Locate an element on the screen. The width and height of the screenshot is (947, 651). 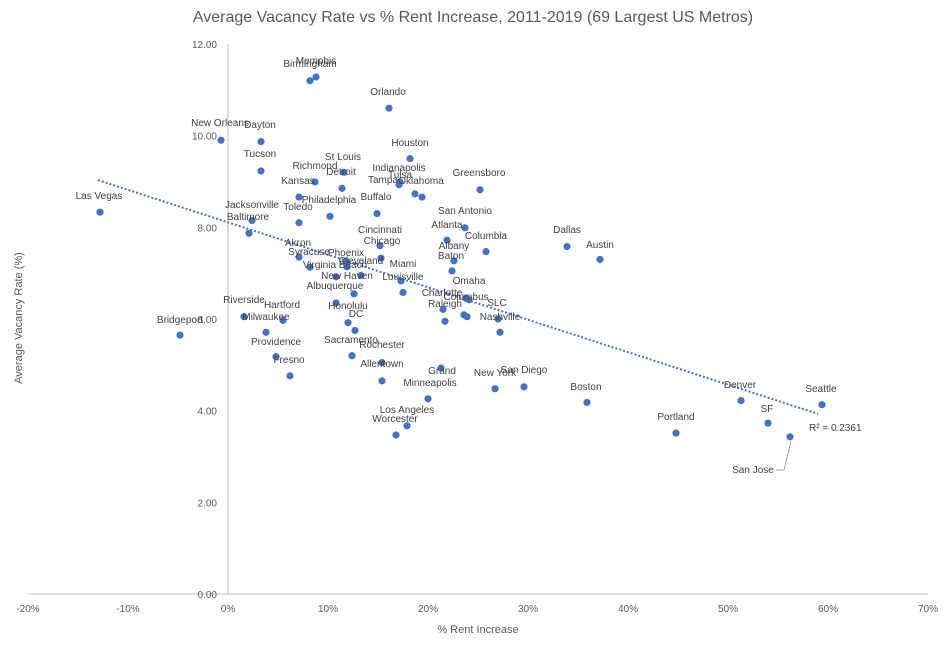
y-tick-label: 0.00 is located at coordinates (208, 595).